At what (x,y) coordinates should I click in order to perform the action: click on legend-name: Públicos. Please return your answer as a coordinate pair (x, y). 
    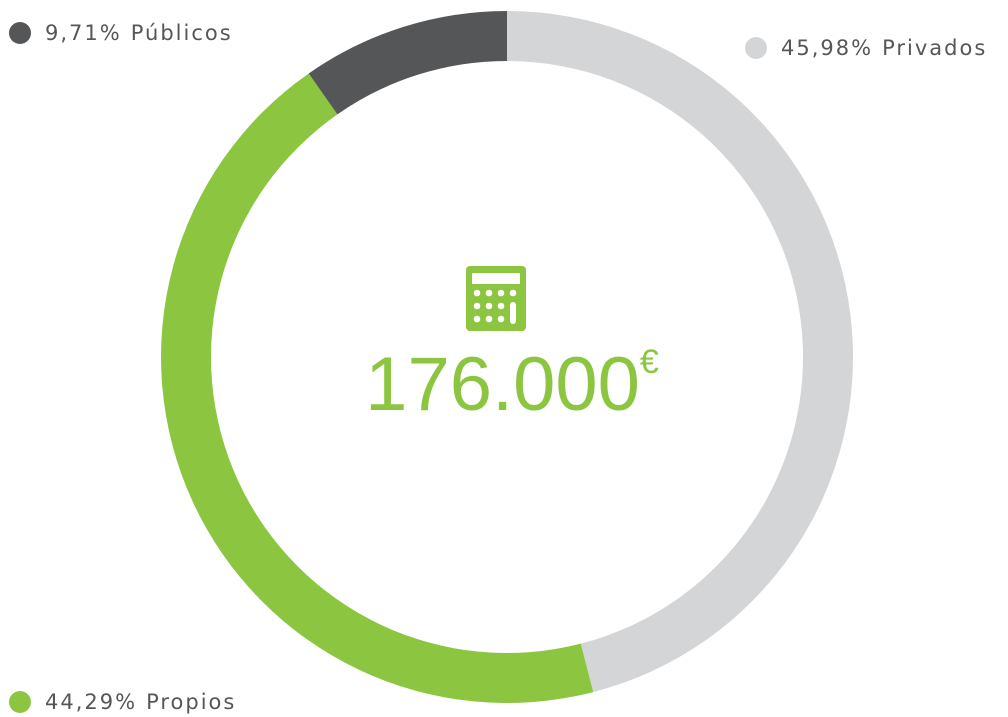
    Looking at the image, I should click on (182, 33).